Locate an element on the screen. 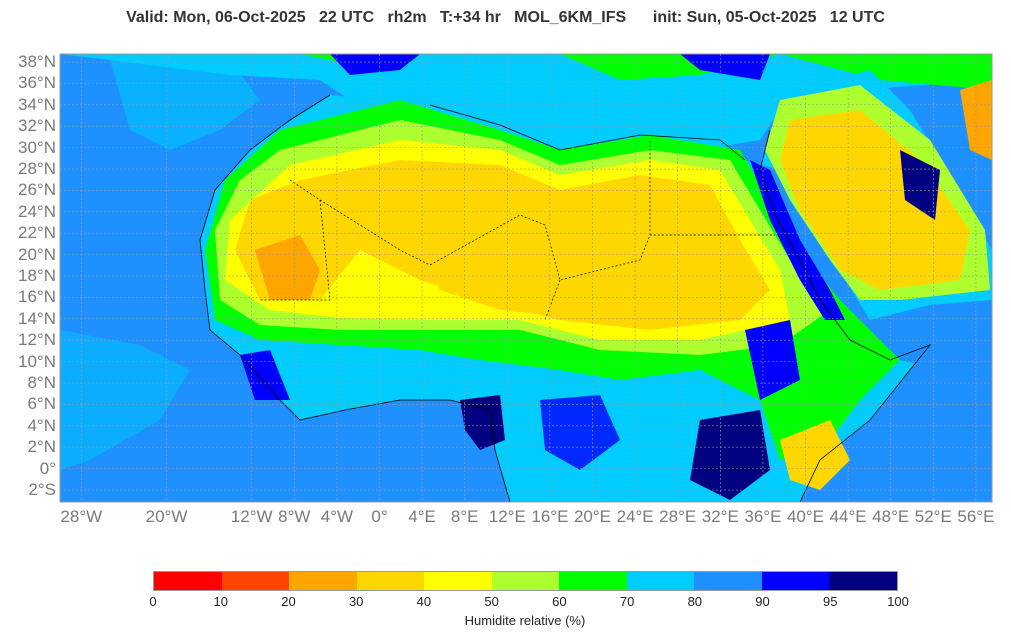 This screenshot has height=641, width=1011. colorbar-tick-label: 40 is located at coordinates (424, 601).